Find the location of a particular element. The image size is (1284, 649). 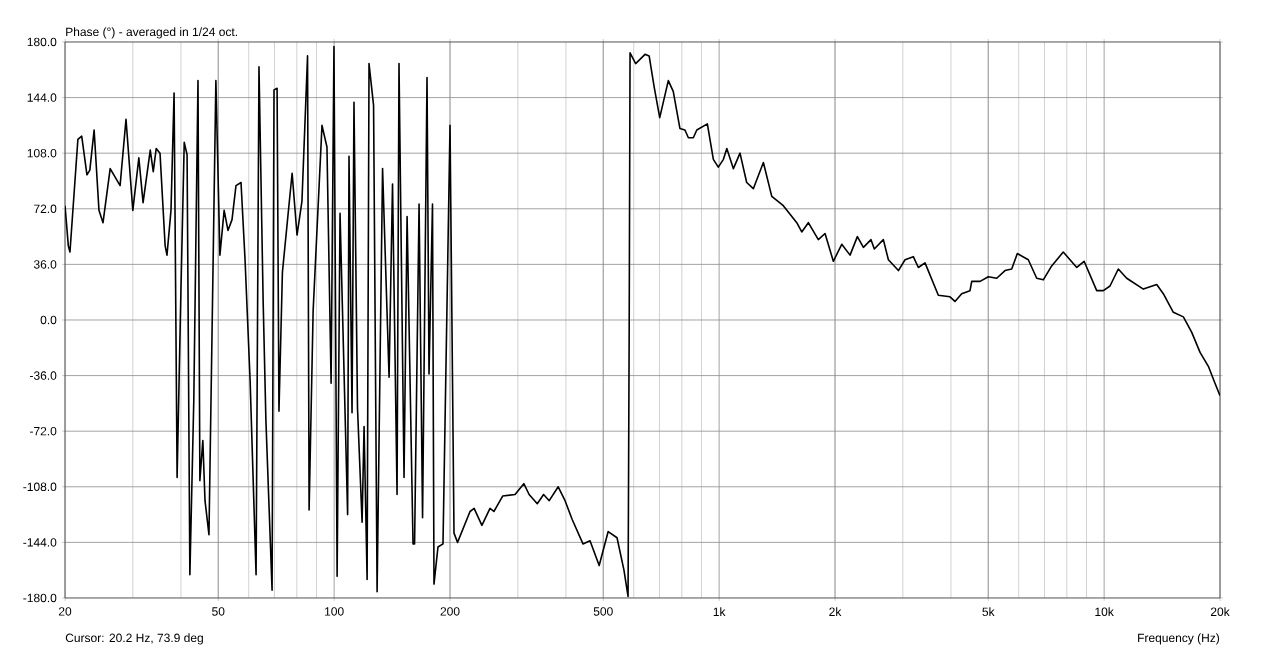

y-tick-label: -180.0 is located at coordinates (40, 598).